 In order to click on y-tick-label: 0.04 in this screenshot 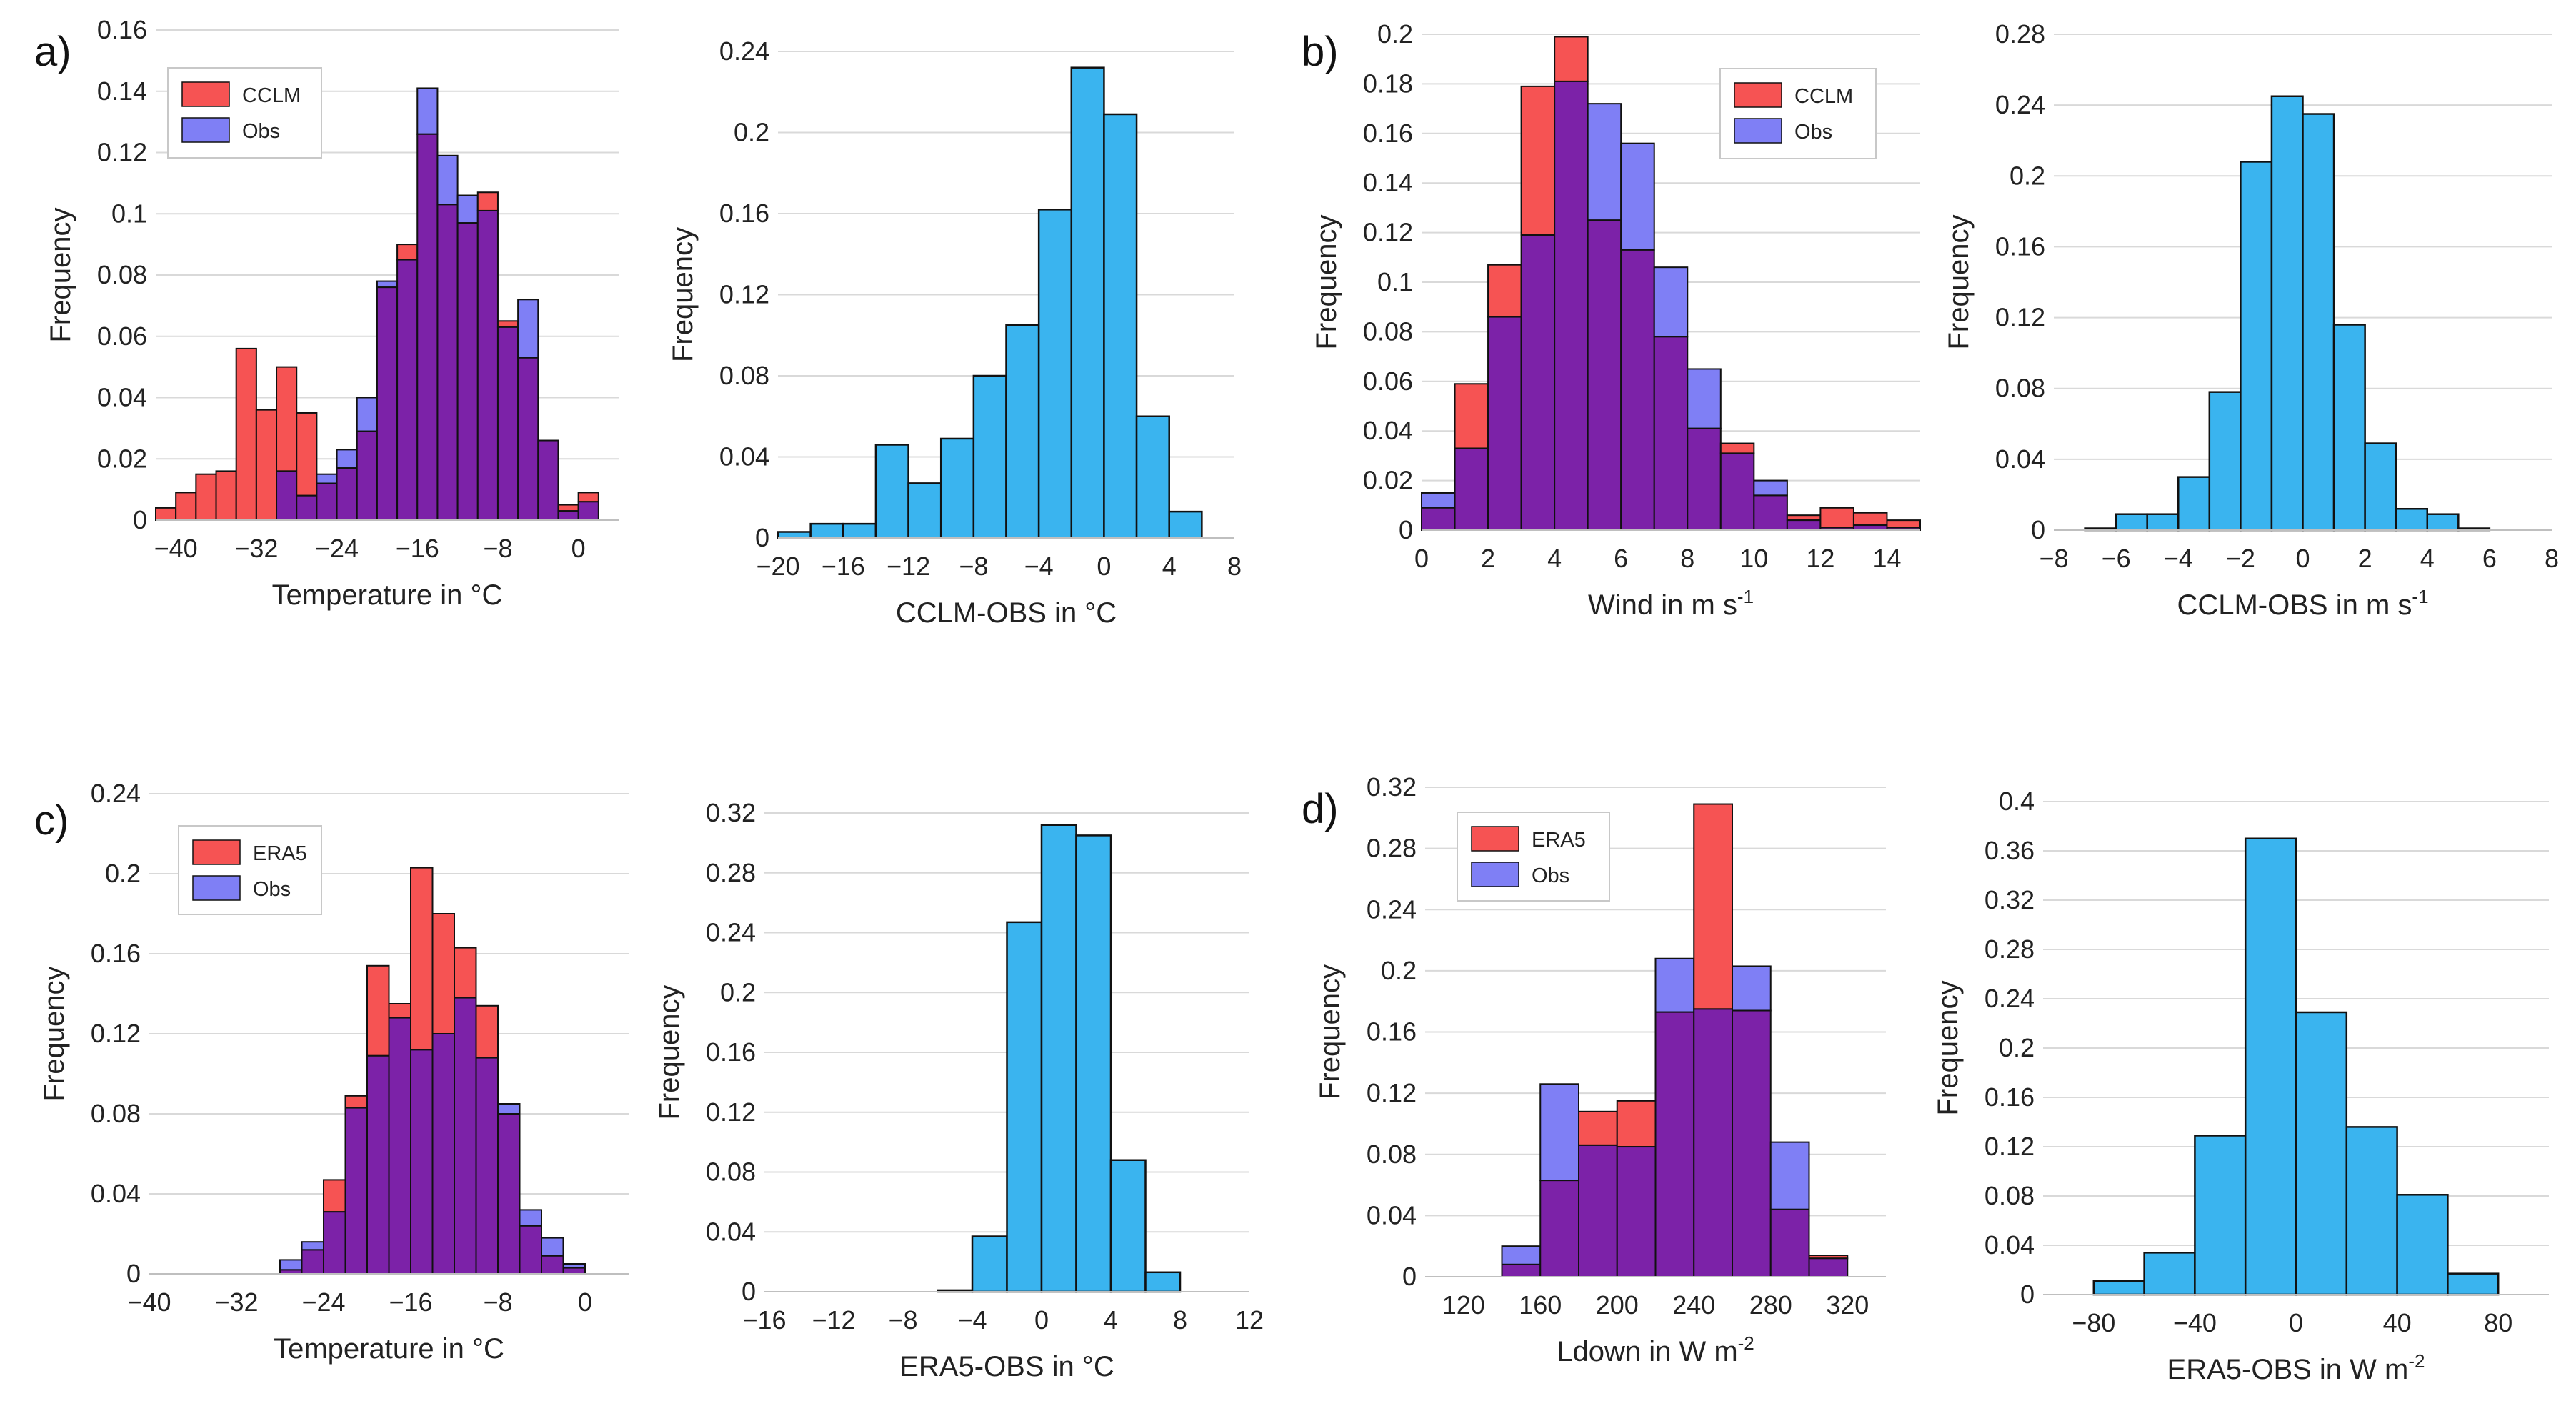, I will do `click(1388, 430)`.